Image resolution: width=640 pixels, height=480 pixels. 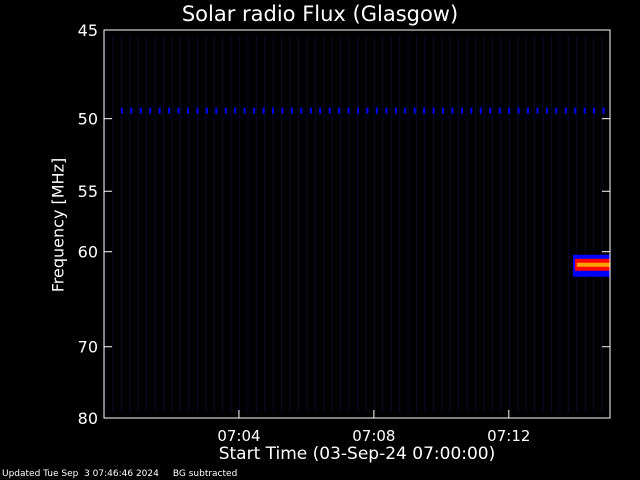 I want to click on y-tick-label: 60, so click(x=88, y=252).